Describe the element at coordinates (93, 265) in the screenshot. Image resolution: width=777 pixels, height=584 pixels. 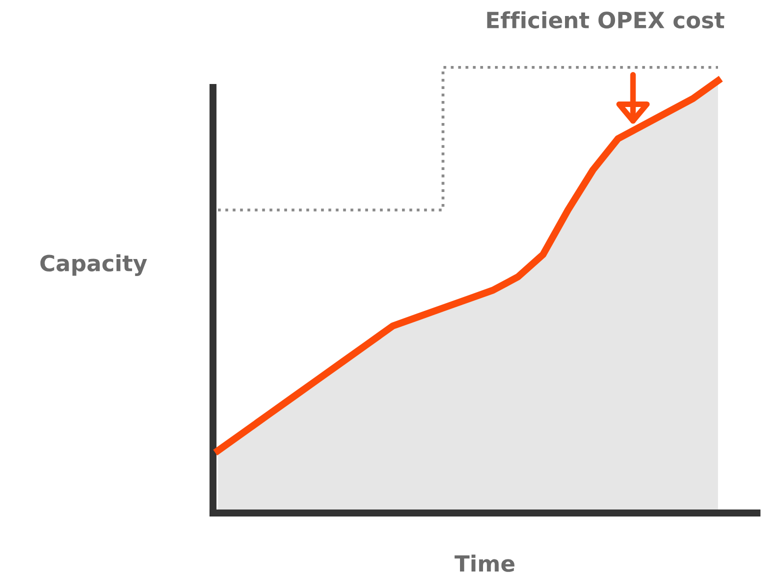
I see `y-axis-title: Capacity` at that location.